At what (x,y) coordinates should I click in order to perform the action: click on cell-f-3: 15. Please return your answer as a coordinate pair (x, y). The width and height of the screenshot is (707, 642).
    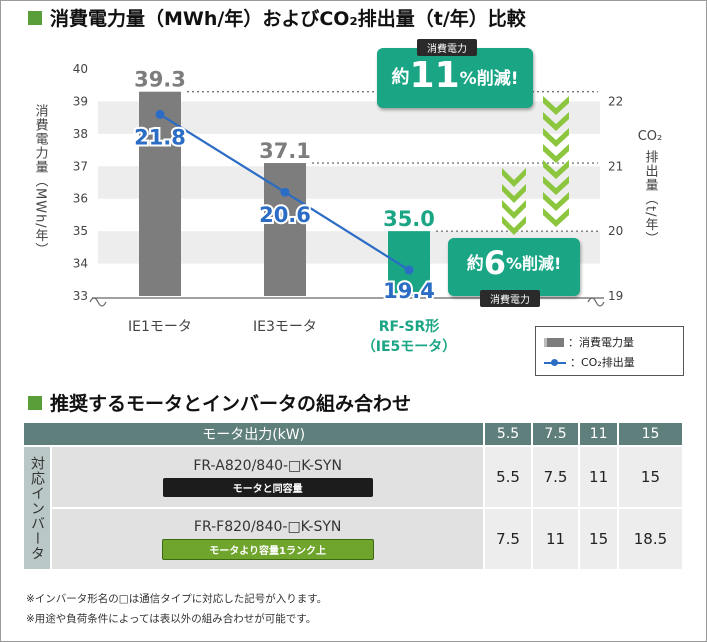
    Looking at the image, I should click on (598, 539).